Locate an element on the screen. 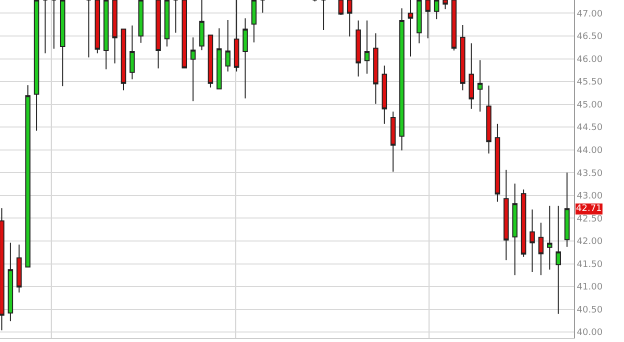 This screenshot has width=624, height=342. y-tick-label: 45.50 is located at coordinates (589, 83).